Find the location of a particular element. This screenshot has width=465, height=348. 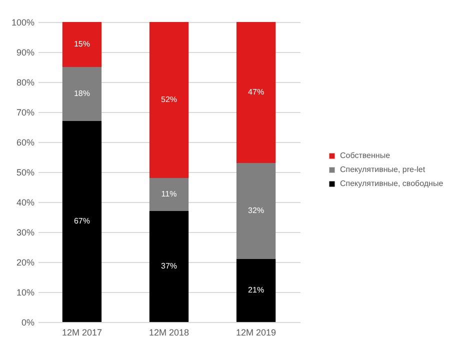

legend-label: Спекулятивные, pre-let is located at coordinates (383, 169).